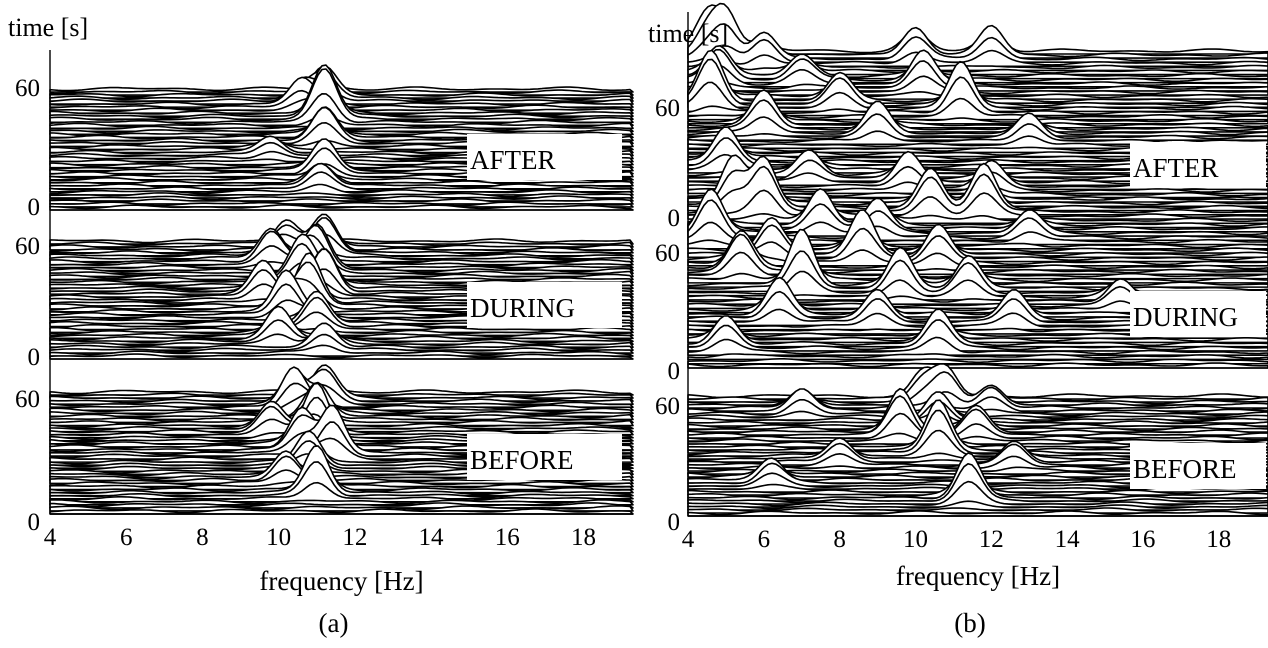 This screenshot has height=648, width=1268. I want to click on section-after: AFTER 60 0, so click(324, 142).